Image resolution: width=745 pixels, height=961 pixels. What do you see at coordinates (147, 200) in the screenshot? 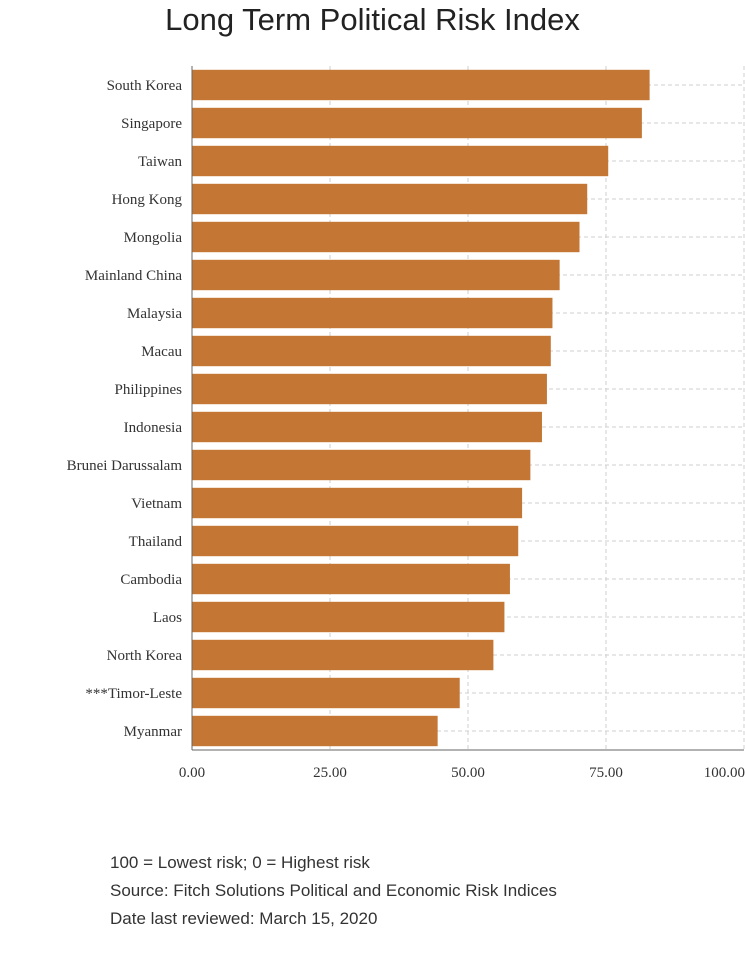
I see `category-label: Hong Kong` at bounding box center [147, 200].